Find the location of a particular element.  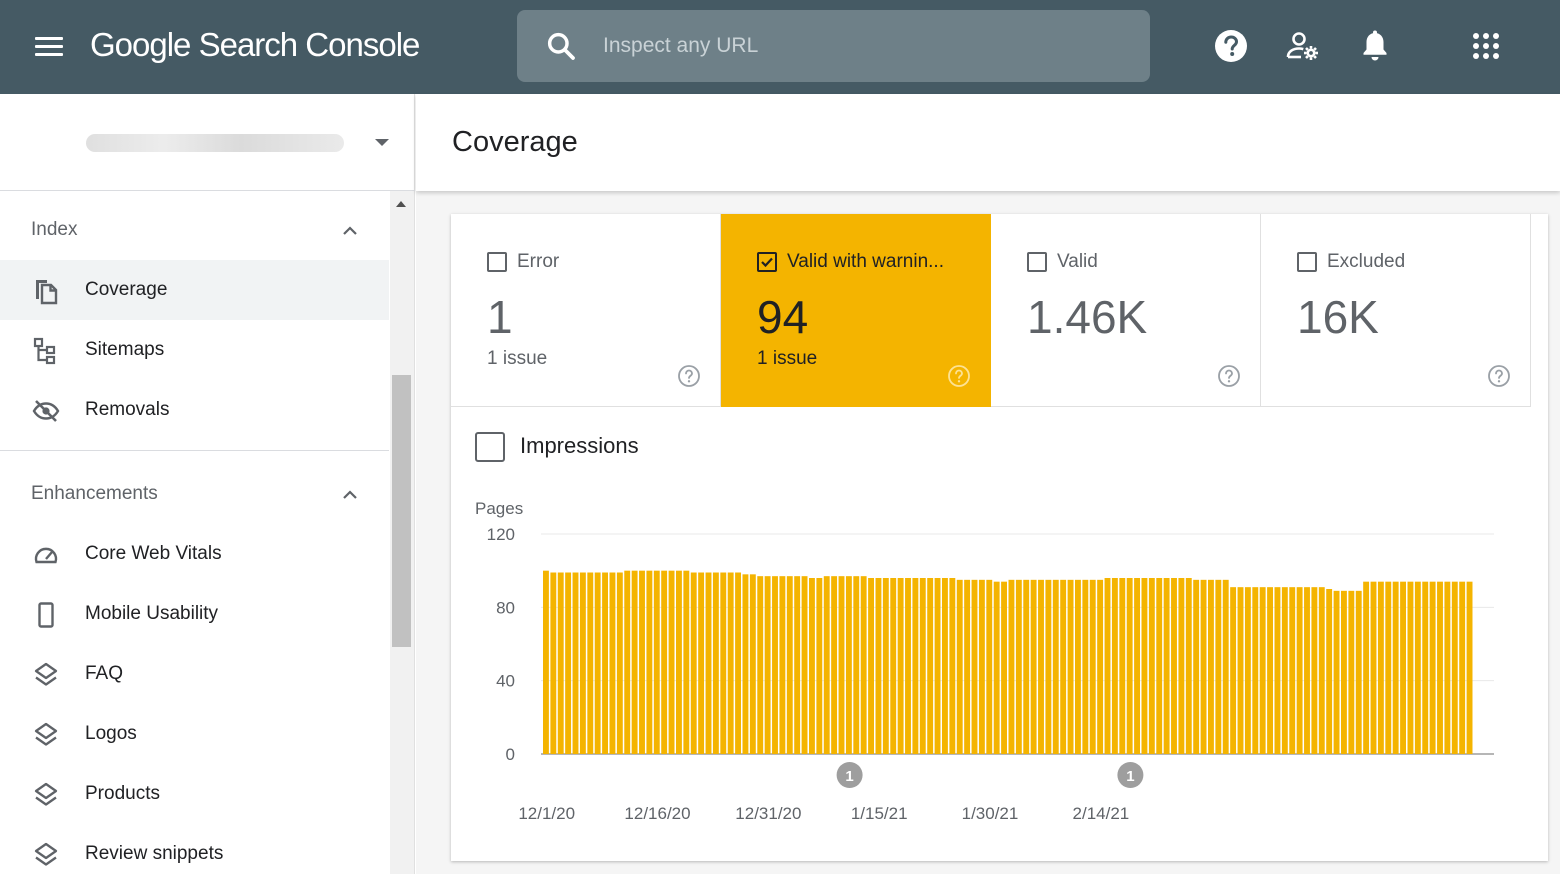

excluded-checkbox is located at coordinates (1307, 262).